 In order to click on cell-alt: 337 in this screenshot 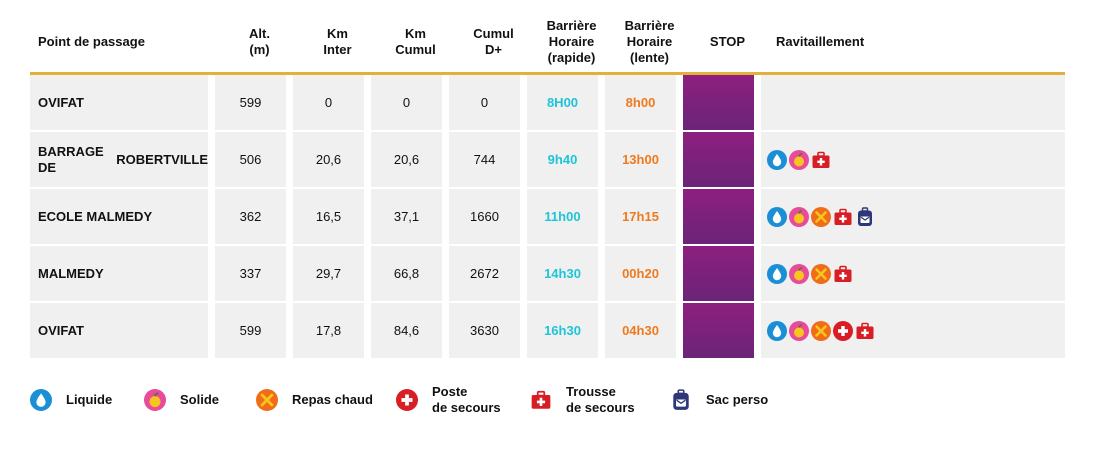, I will do `click(250, 273)`.